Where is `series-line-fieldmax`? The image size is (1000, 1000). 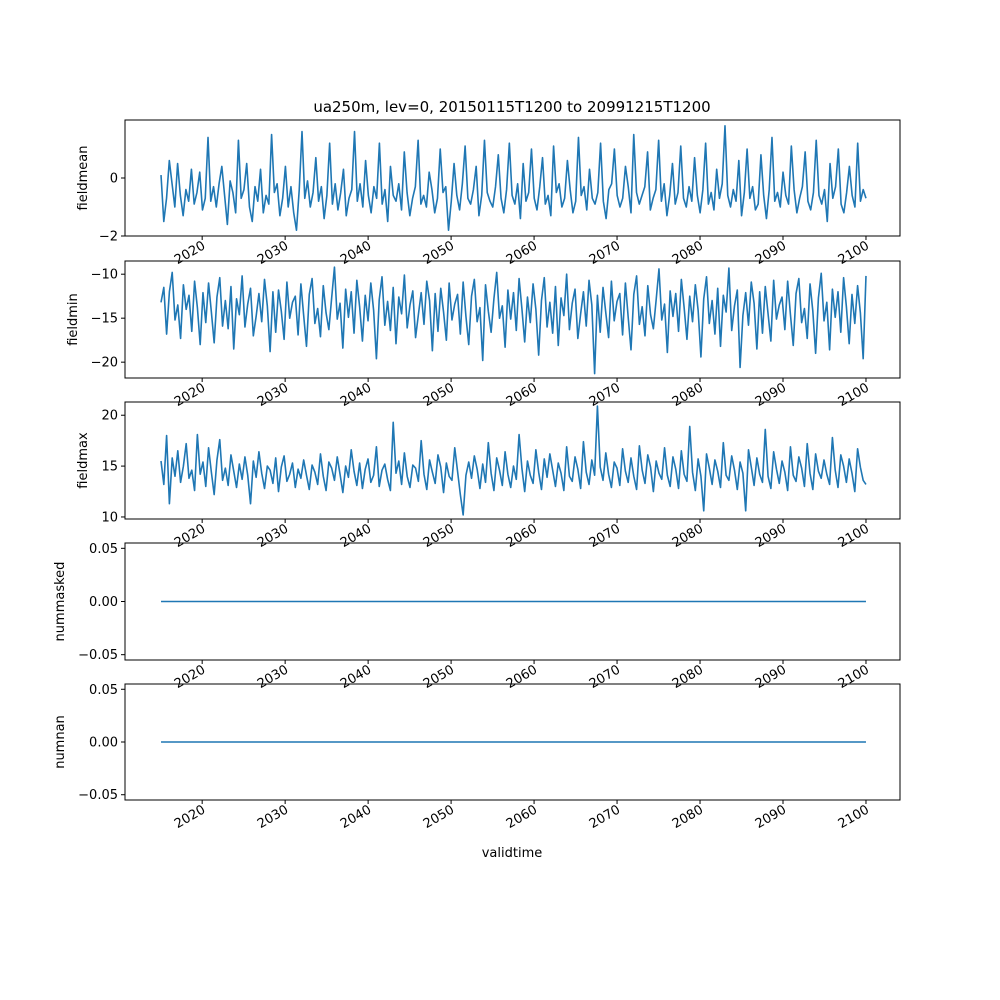 series-line-fieldmax is located at coordinates (513, 460).